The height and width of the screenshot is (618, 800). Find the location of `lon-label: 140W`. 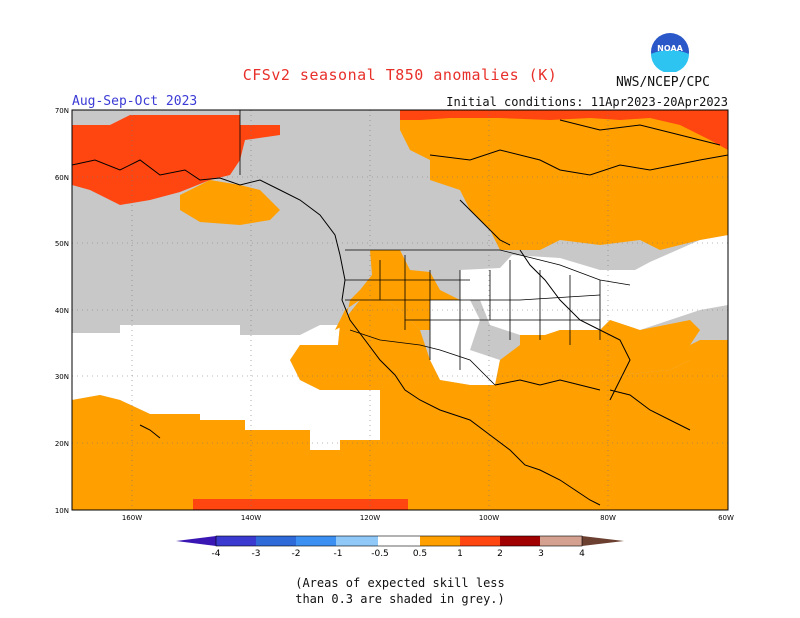

lon-label: 140W is located at coordinates (251, 518).